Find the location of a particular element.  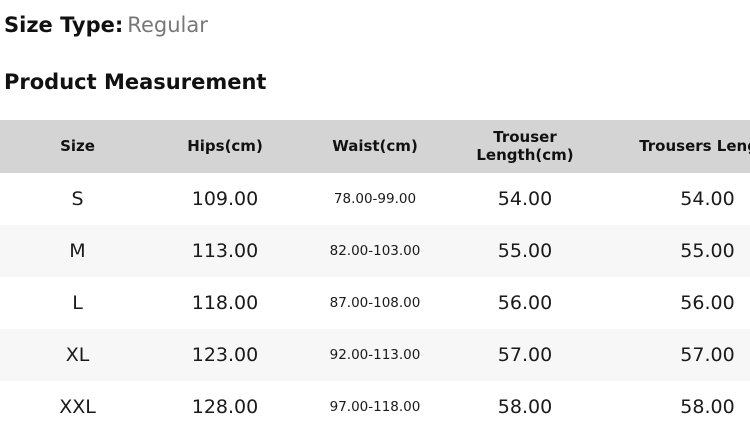

cell-waist: 78.00-99.00 is located at coordinates (375, 198).